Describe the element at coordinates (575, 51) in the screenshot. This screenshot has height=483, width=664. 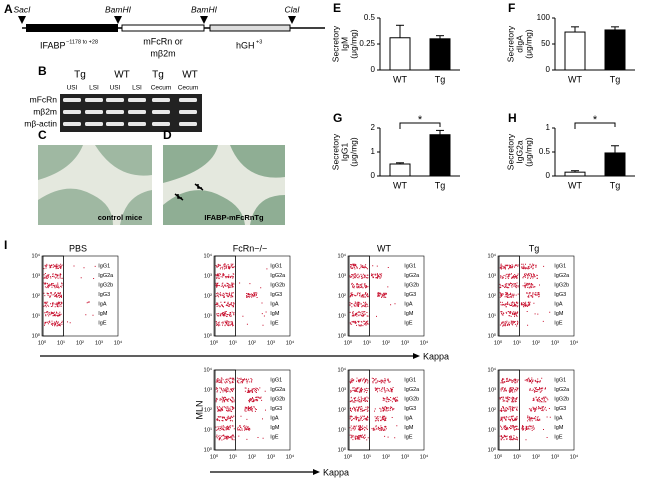
I see `bar` at that location.